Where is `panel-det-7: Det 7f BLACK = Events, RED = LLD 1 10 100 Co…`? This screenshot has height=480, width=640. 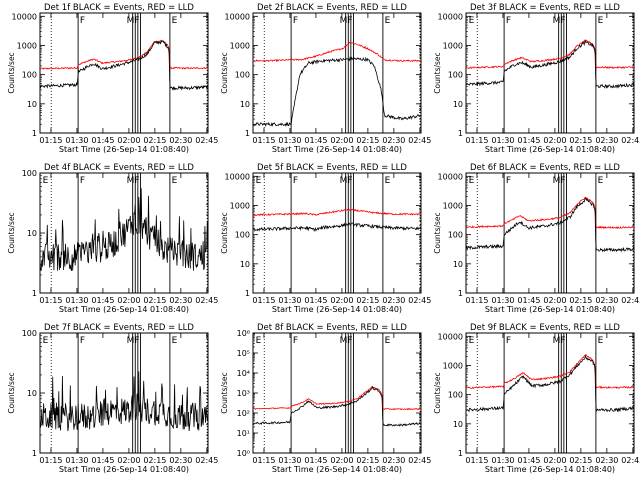
panel-det-7: Det 7f BLACK = Events, RED = LLD 1 10 100 Co… is located at coordinates (112, 398).